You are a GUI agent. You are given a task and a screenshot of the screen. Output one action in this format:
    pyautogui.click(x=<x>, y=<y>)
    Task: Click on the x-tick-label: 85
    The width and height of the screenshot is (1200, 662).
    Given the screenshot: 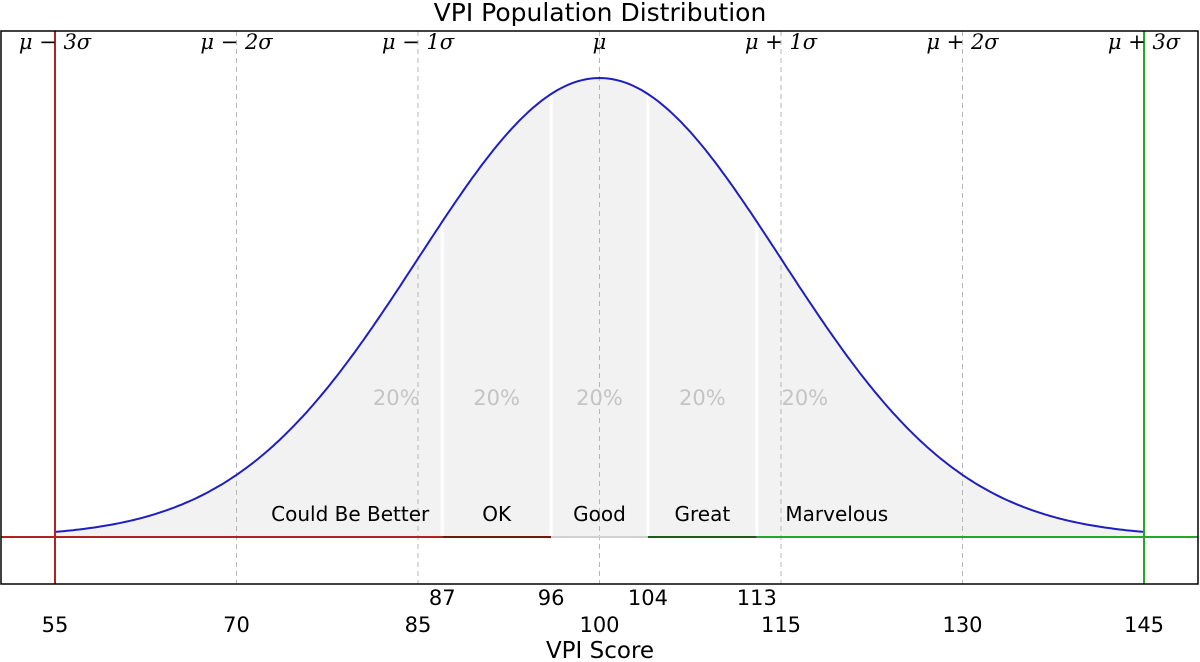 What is the action you would take?
    pyautogui.click(x=418, y=625)
    